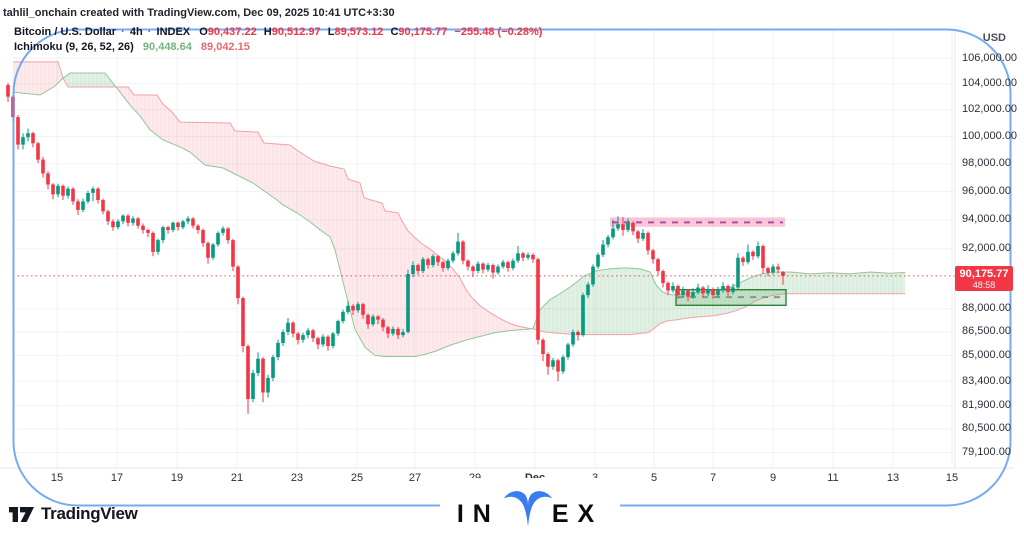  Describe the element at coordinates (74, 47) in the screenshot. I see `indicator-name: Ichimoku (9, 26, 52, 26)` at that location.